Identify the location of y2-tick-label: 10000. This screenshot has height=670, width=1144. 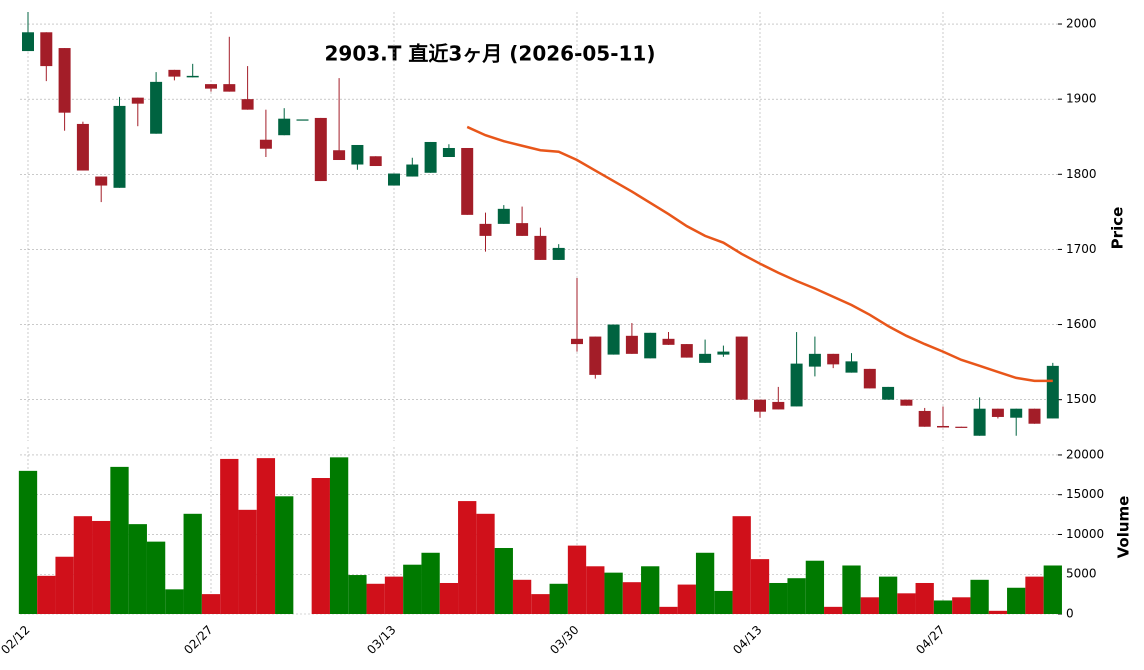
(1085, 534).